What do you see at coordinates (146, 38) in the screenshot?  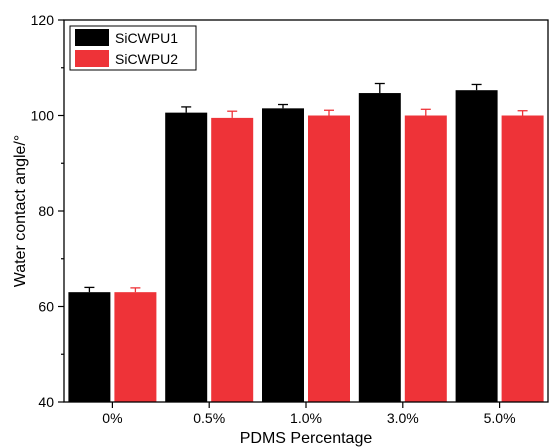 I see `legend-label-sicwpu1: SiCWPU1` at bounding box center [146, 38].